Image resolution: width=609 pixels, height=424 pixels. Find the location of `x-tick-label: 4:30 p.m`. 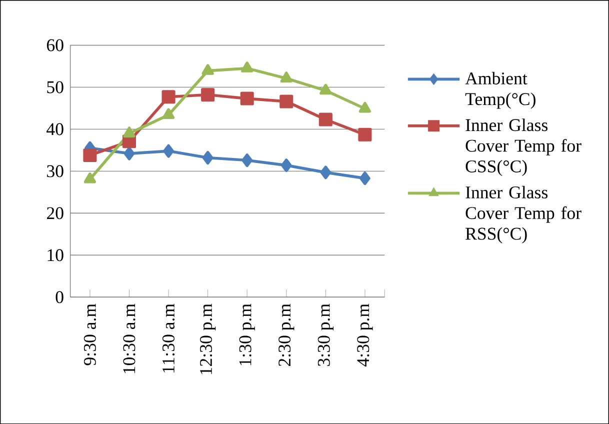

x-tick-label: 4:30 p.m is located at coordinates (365, 335).